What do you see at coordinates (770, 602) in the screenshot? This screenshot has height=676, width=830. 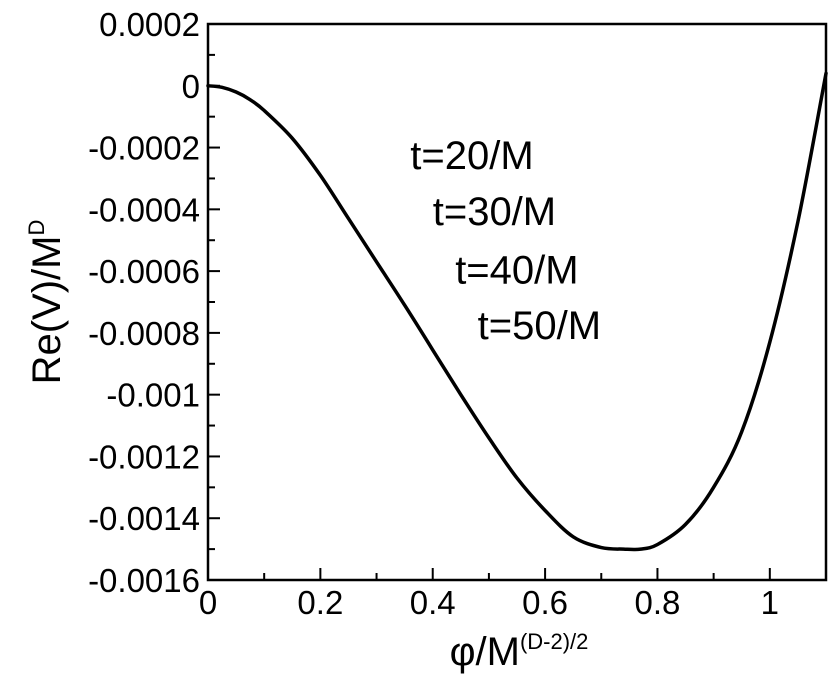 I see `x-tick-label: 1` at bounding box center [770, 602].